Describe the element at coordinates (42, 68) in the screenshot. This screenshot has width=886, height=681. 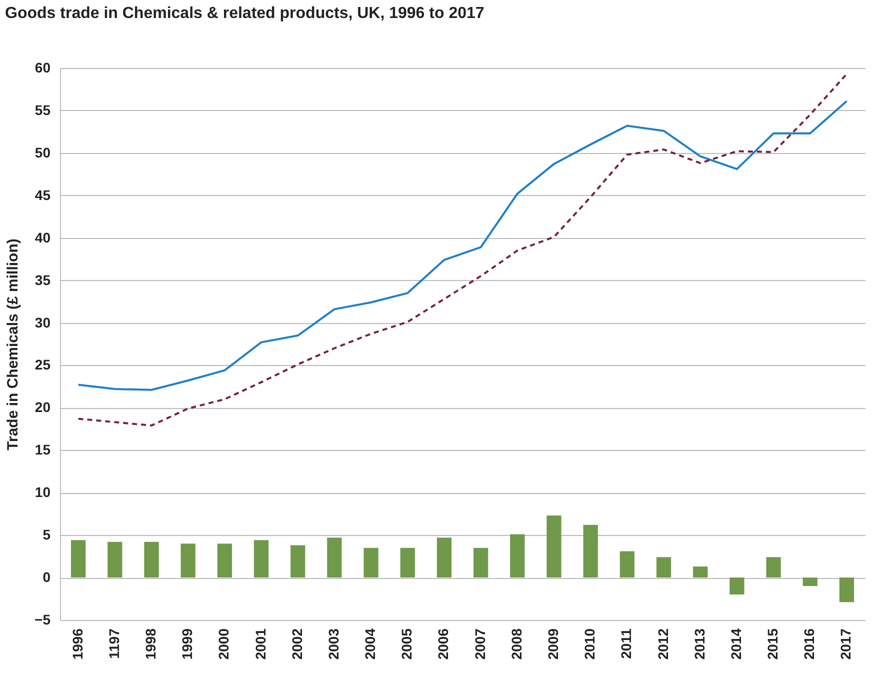
I see `y-tick-label: 60` at that location.